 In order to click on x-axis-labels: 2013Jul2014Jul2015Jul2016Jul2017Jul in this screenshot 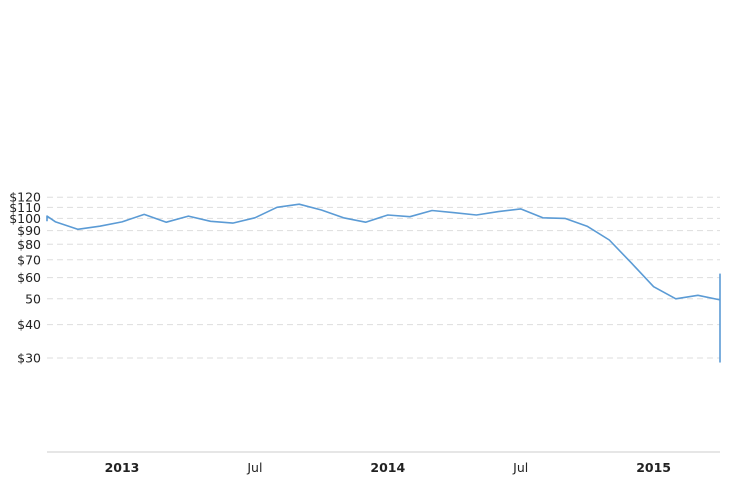, I will do `click(388, 467)`.